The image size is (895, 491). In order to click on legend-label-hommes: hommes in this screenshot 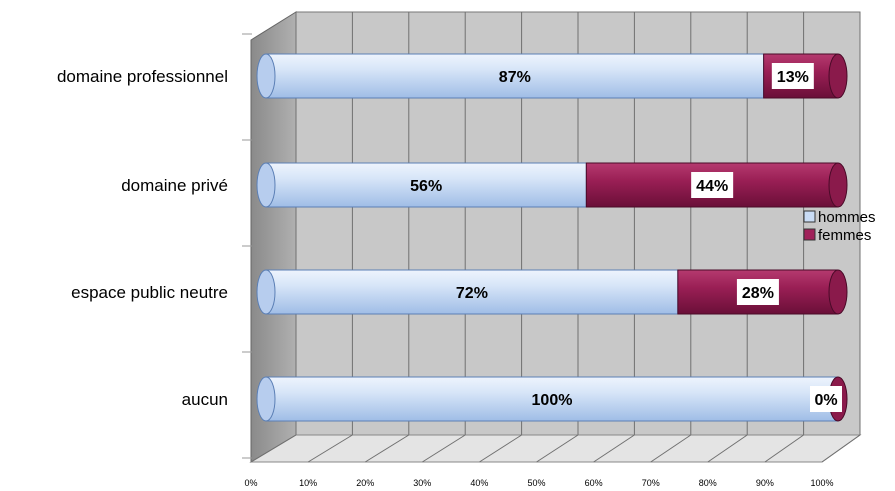, I will do `click(847, 217)`.